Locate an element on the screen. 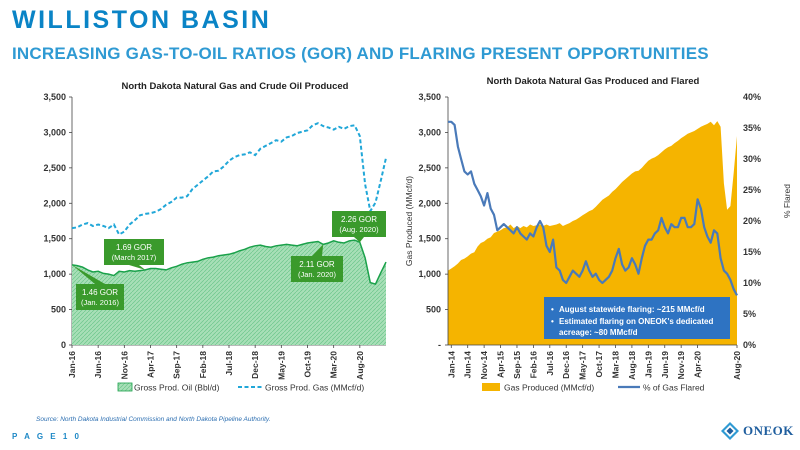 The height and width of the screenshot is (450, 800). x-tick-label: Jul-16 is located at coordinates (550, 363).